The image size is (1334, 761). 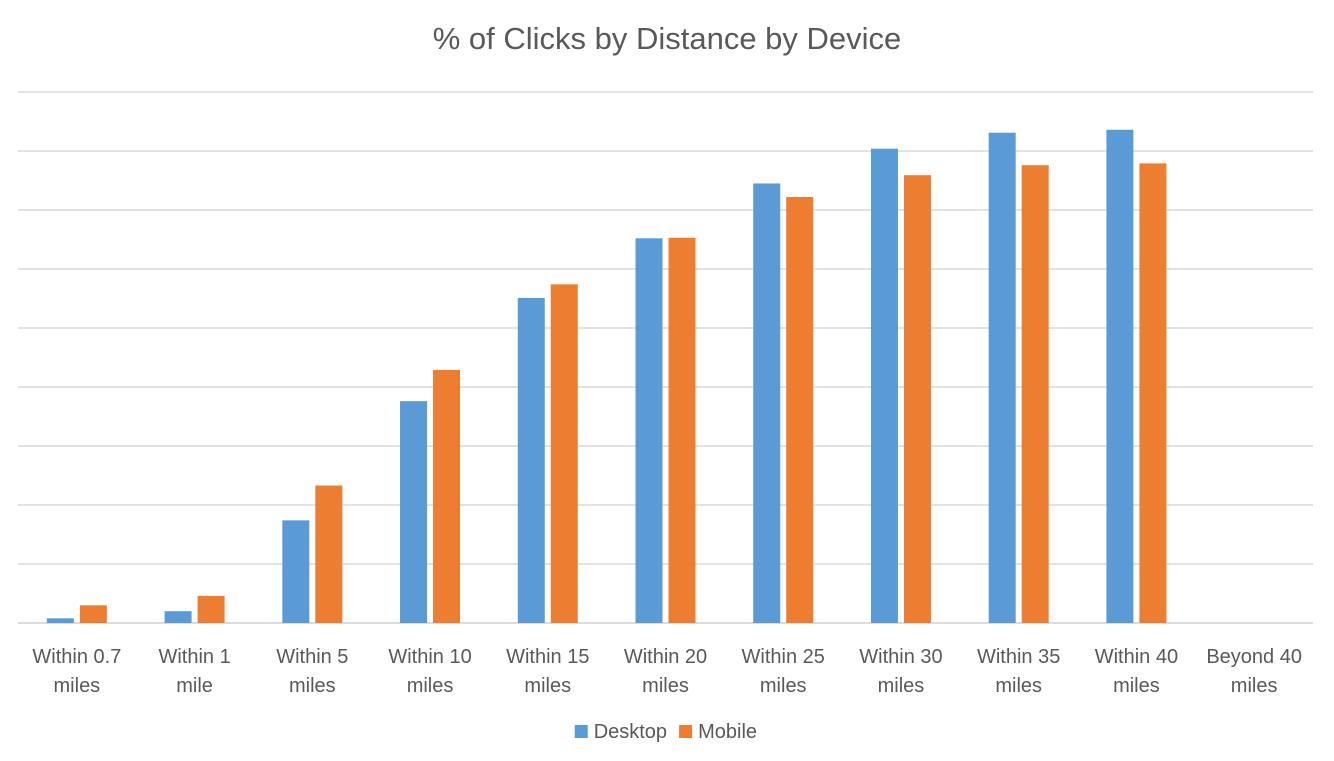 I want to click on legend-swatch-mobile, so click(x=686, y=731).